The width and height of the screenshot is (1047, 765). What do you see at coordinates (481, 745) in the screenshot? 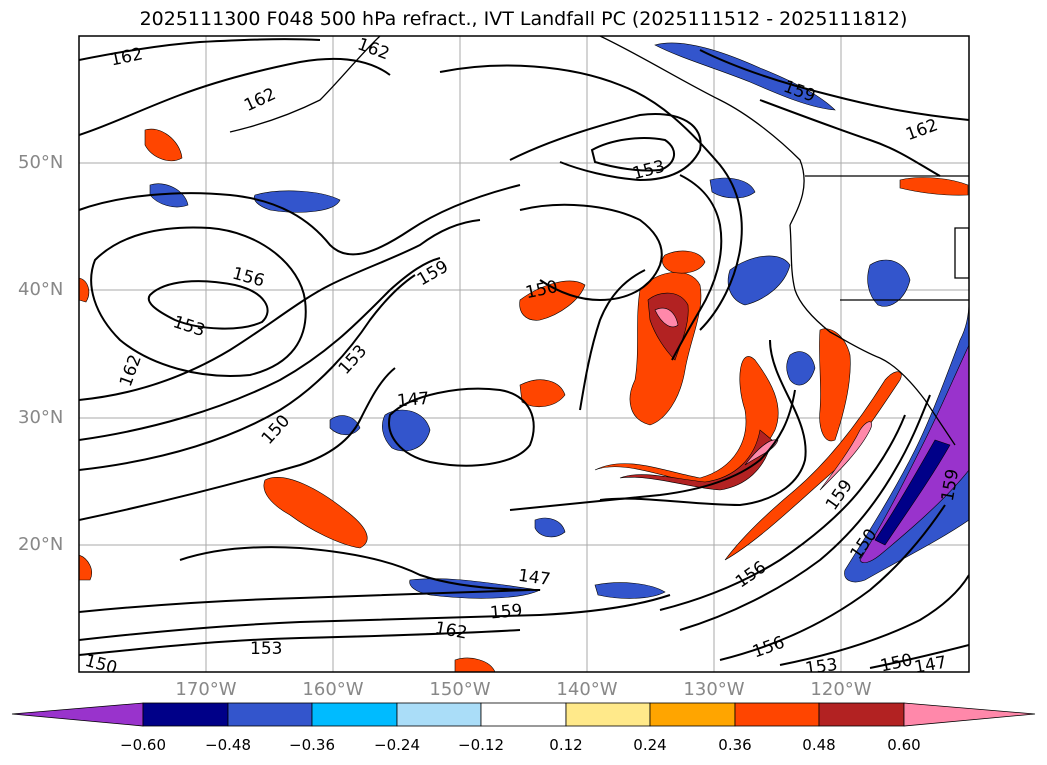
I see `colorbar-tick-label: −0.12` at bounding box center [481, 745].